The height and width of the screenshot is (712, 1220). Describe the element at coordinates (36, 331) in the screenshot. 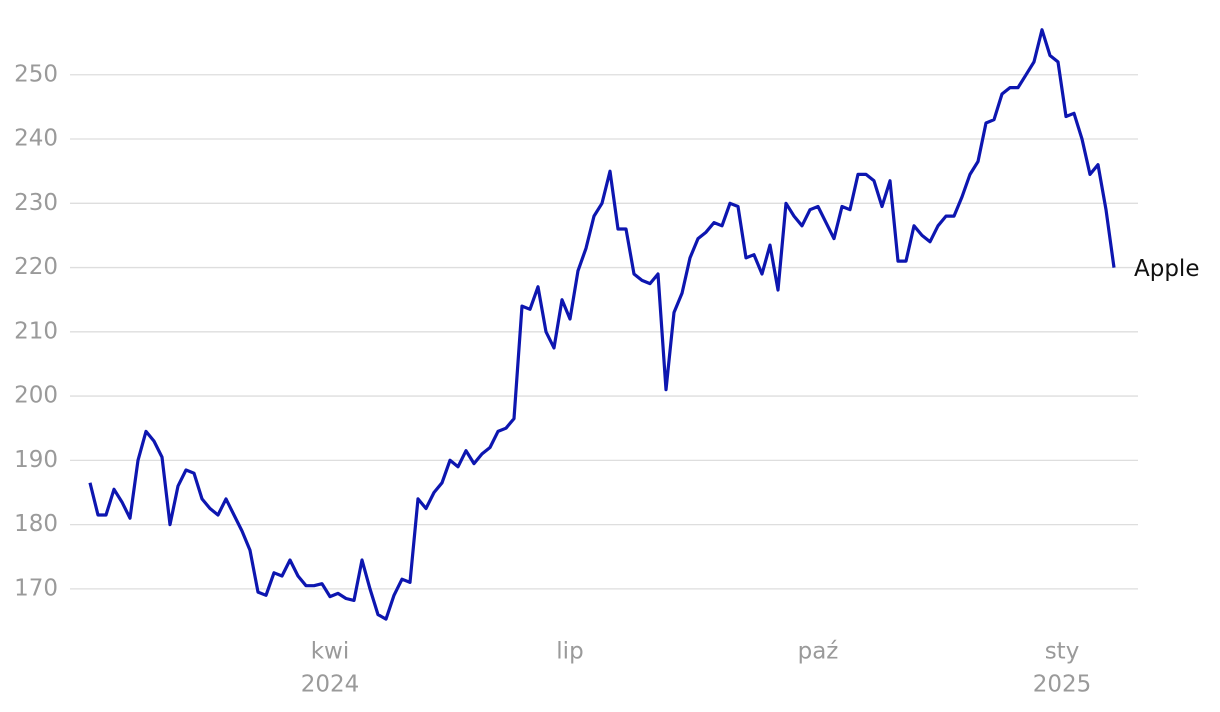

I see `y-tick-label: 210` at that location.